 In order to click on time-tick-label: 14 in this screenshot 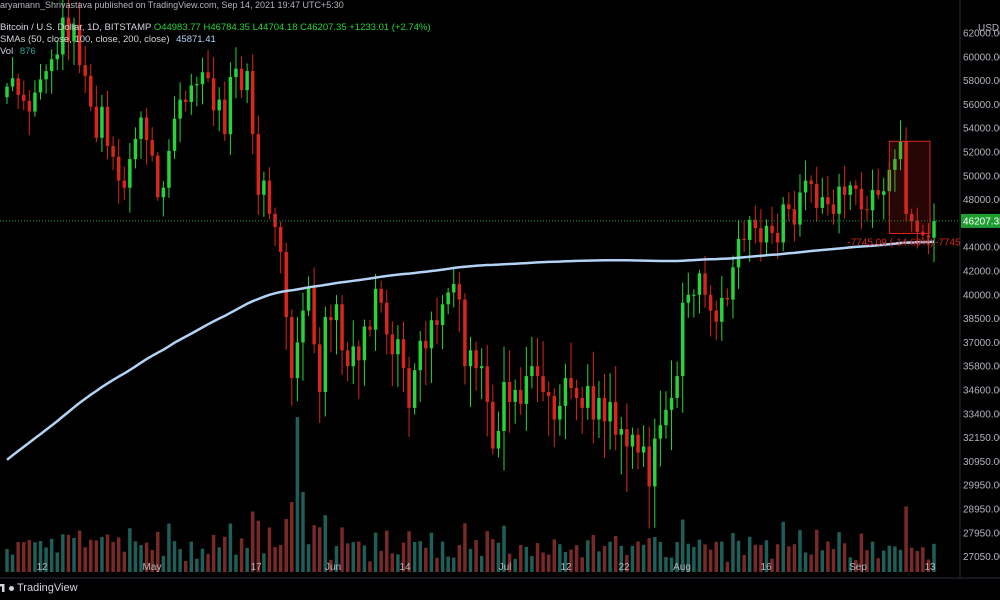, I will do `click(405, 567)`.